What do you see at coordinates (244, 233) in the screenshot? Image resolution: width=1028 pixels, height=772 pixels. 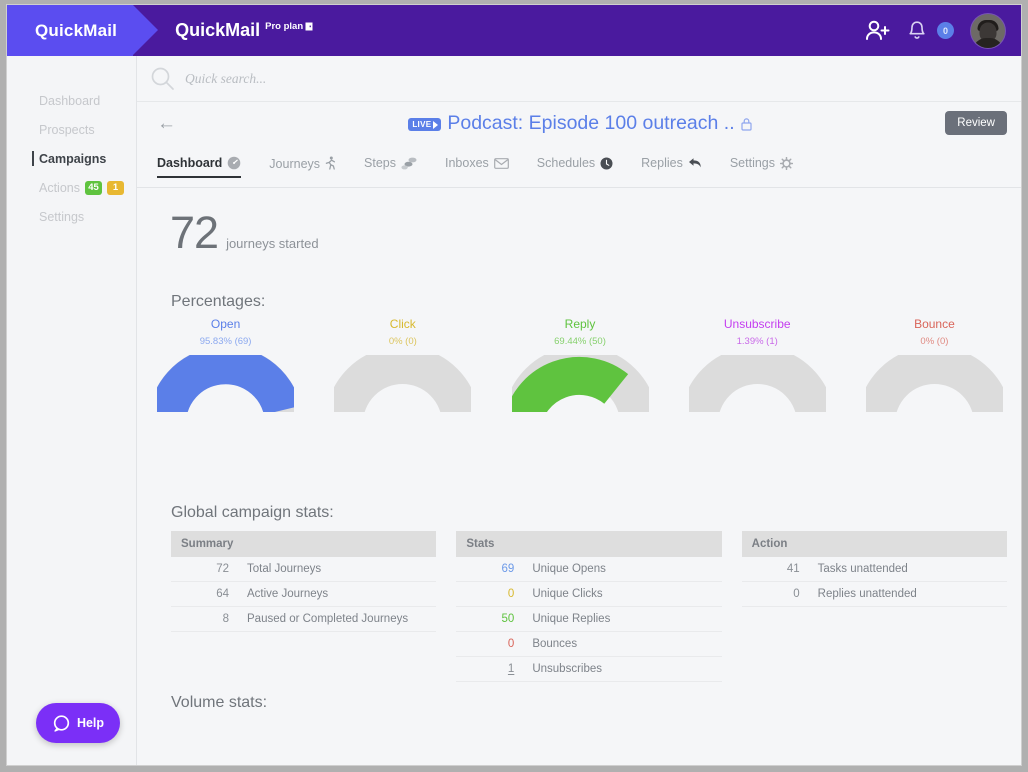 I see `journeys-started: 72 journeys started` at bounding box center [244, 233].